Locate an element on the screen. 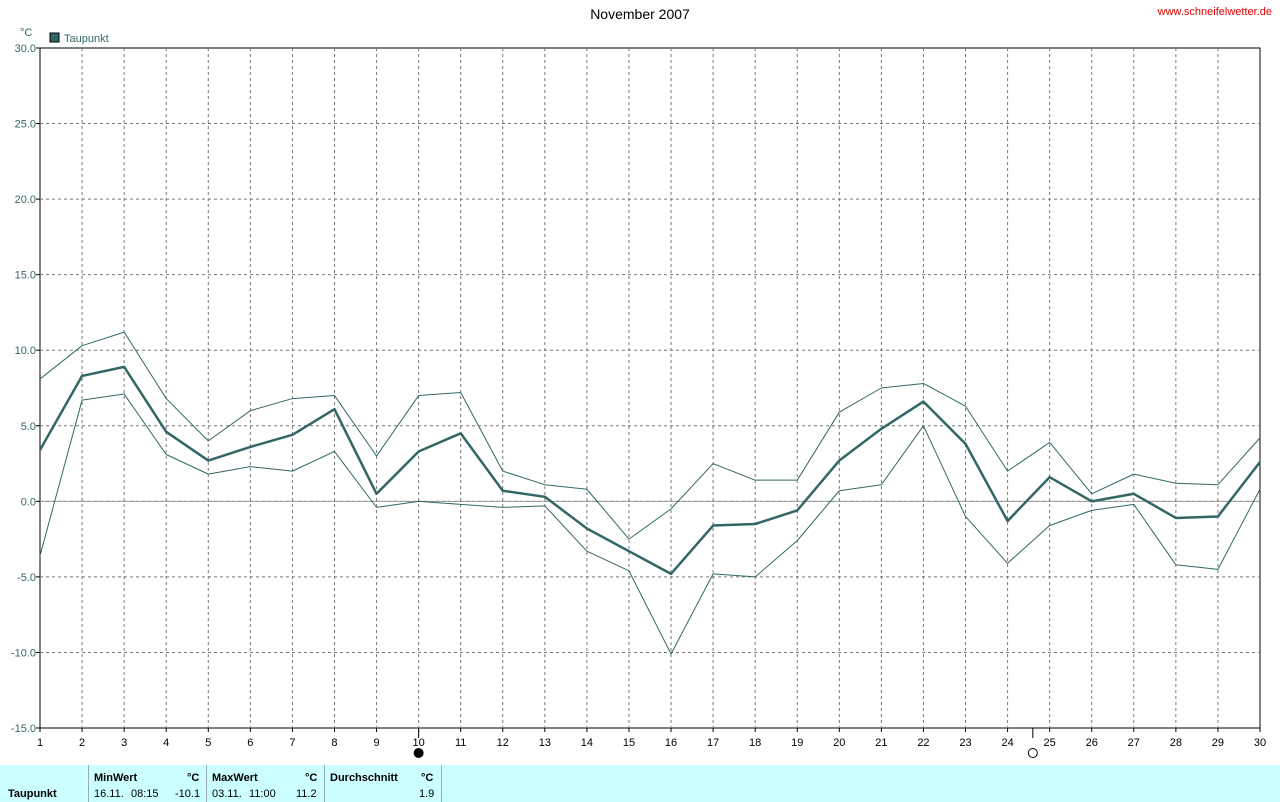 The width and height of the screenshot is (1280, 802). stats-min-header: MinWert is located at coordinates (116, 778).